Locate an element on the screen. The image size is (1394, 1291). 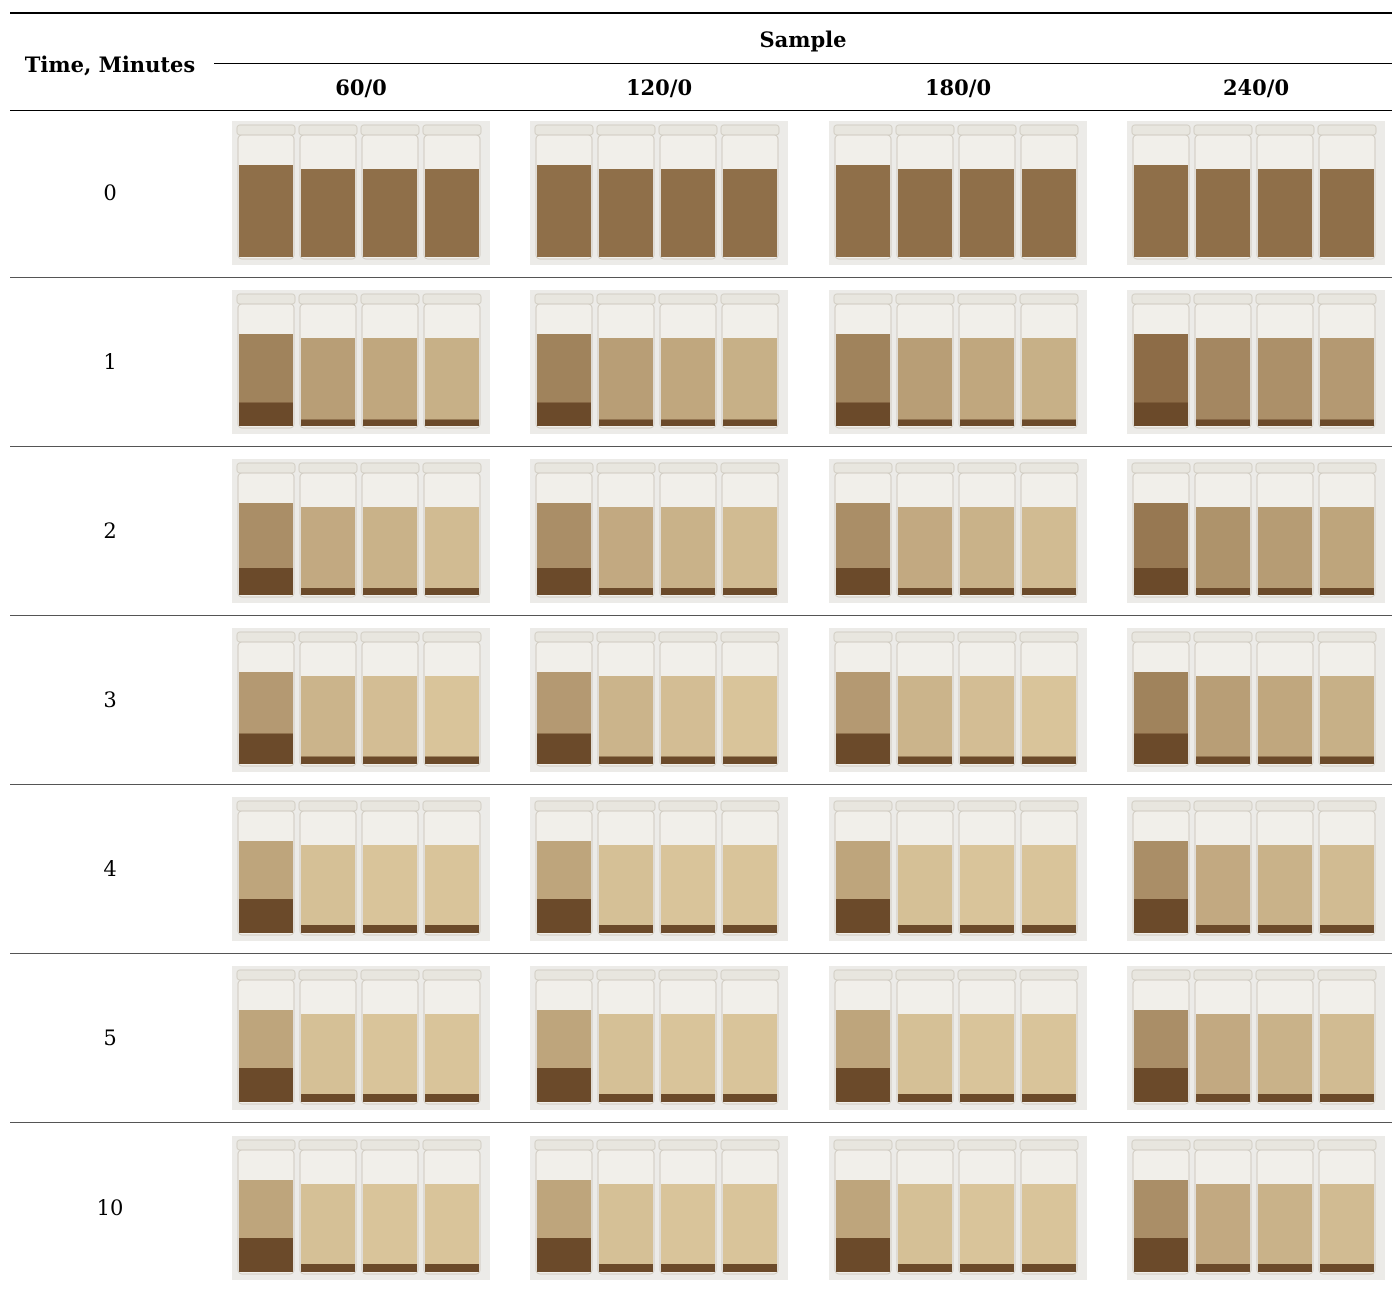
column-header-60-0: 60/0 is located at coordinates (361, 87).